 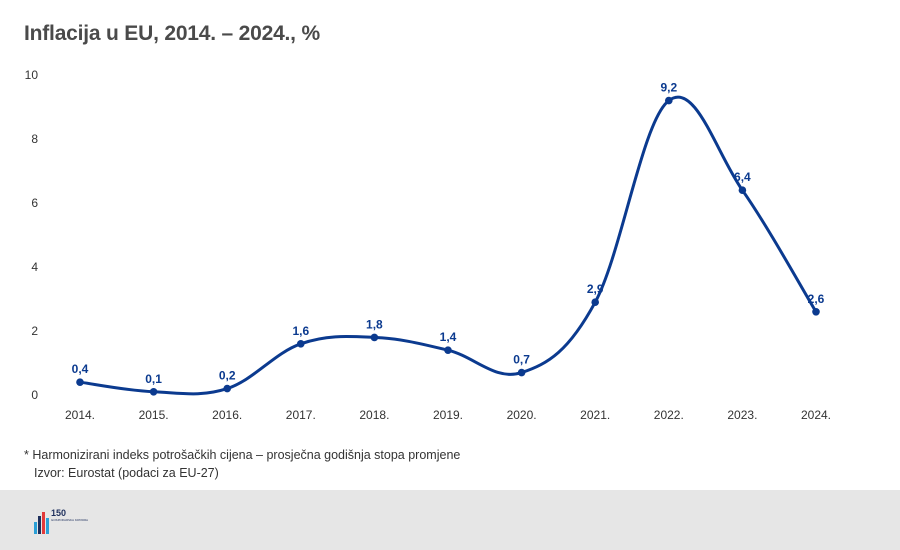 I want to click on data-label: 0,1, so click(x=153, y=379).